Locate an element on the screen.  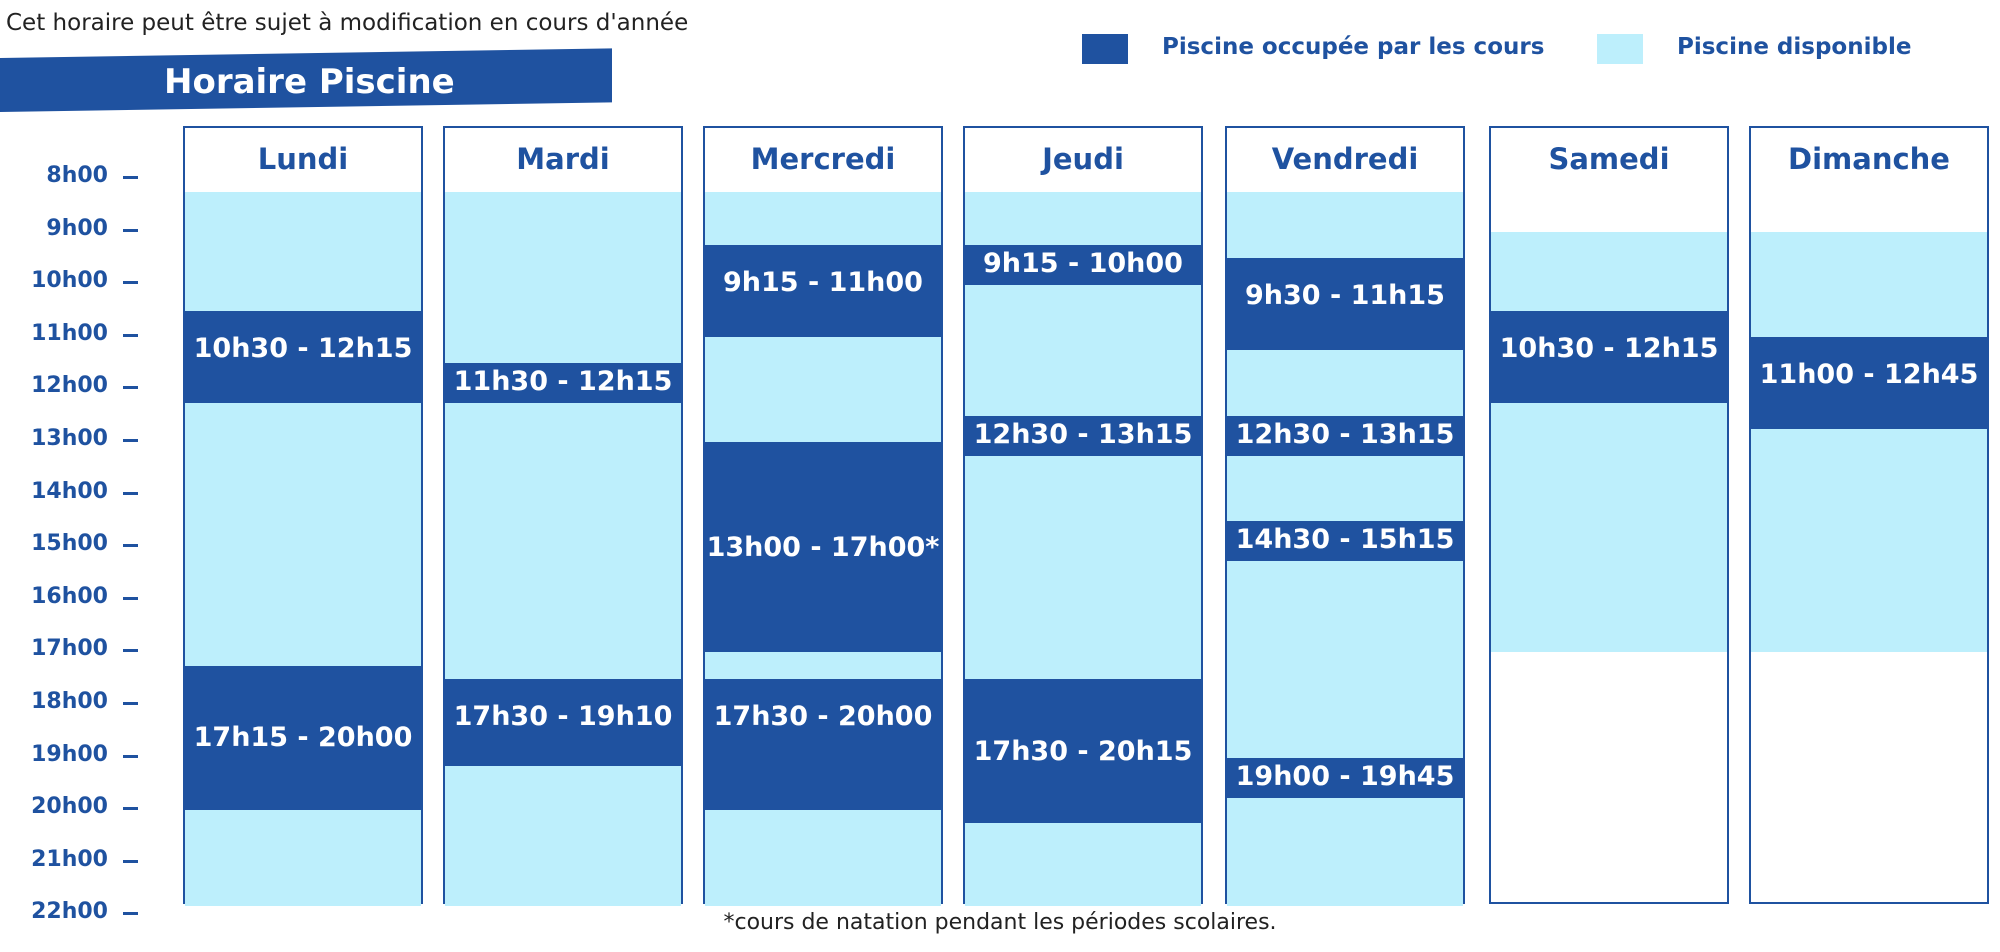
class-time-label: 11h30 - 12h15 is located at coordinates (563, 382).